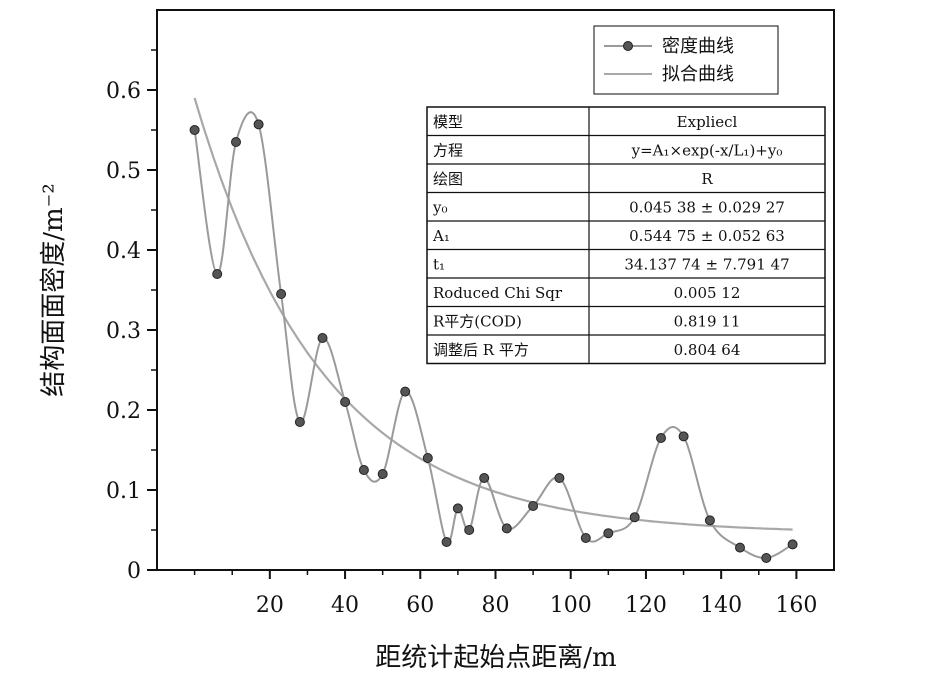 Image resolution: width=941 pixels, height=690 pixels. What do you see at coordinates (496, 605) in the screenshot?
I see `x-tick-label: 80` at bounding box center [496, 605].